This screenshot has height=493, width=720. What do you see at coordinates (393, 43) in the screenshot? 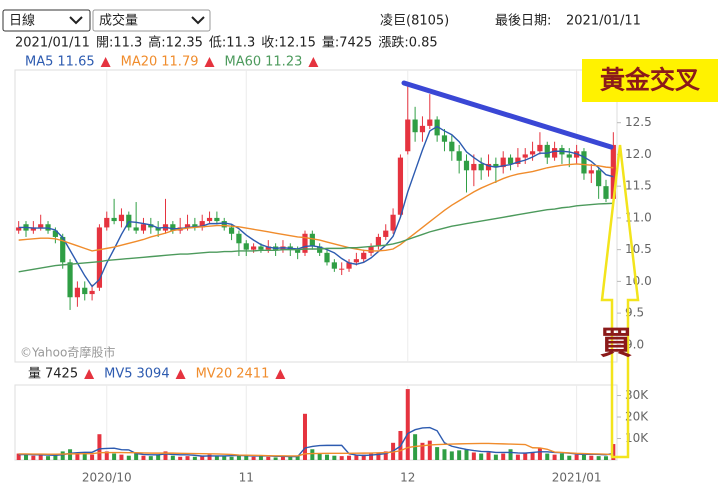
I see `info-label: 漲跌:` at bounding box center [393, 43].